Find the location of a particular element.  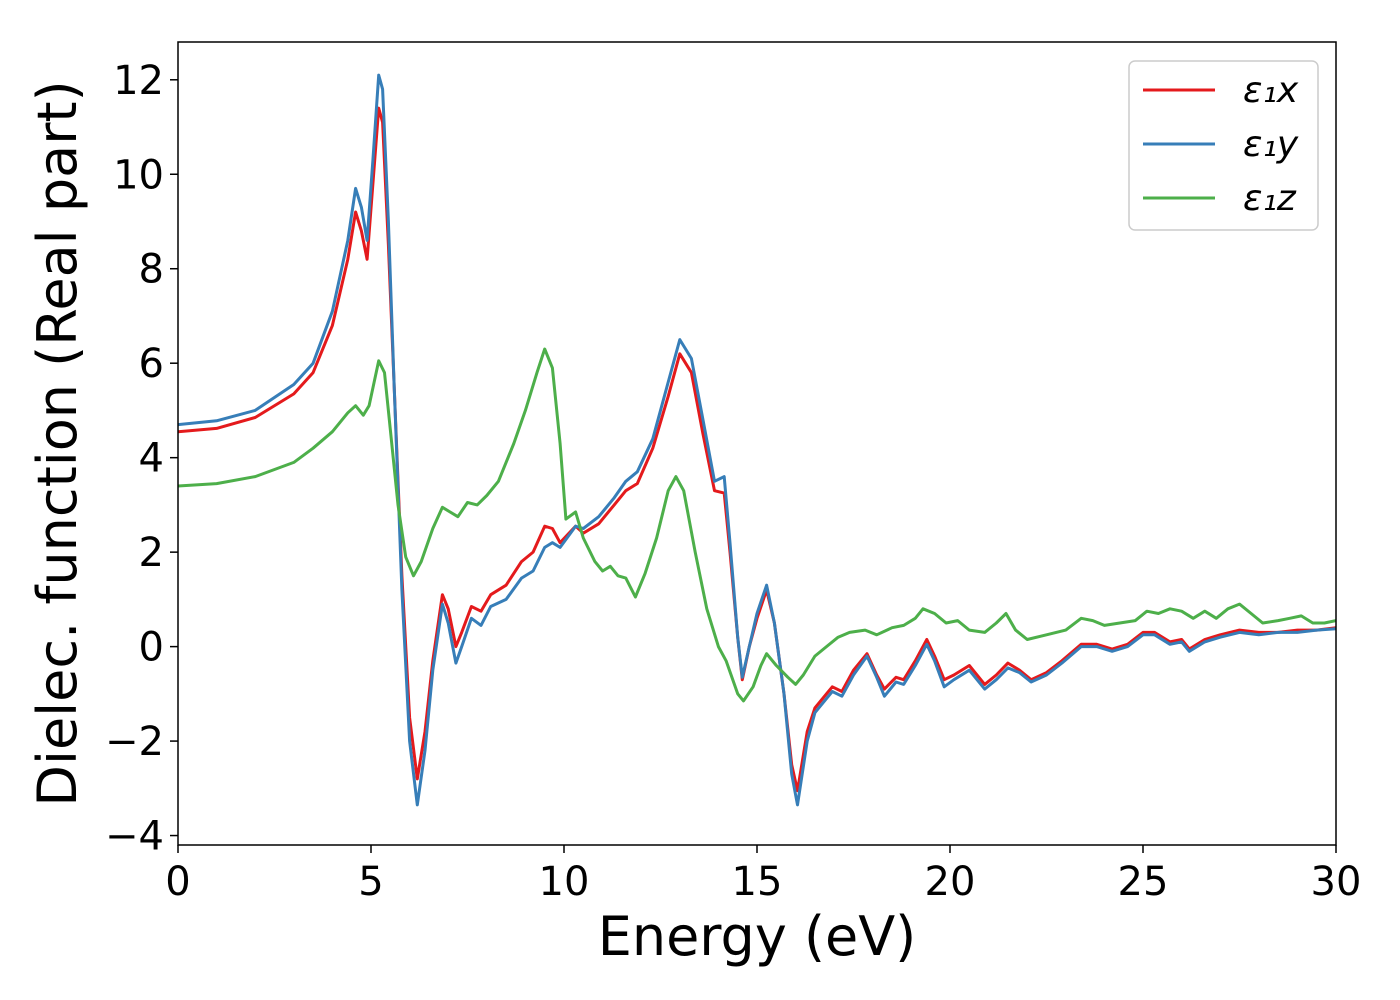

y-tick-label: 0 is located at coordinates (151, 648).